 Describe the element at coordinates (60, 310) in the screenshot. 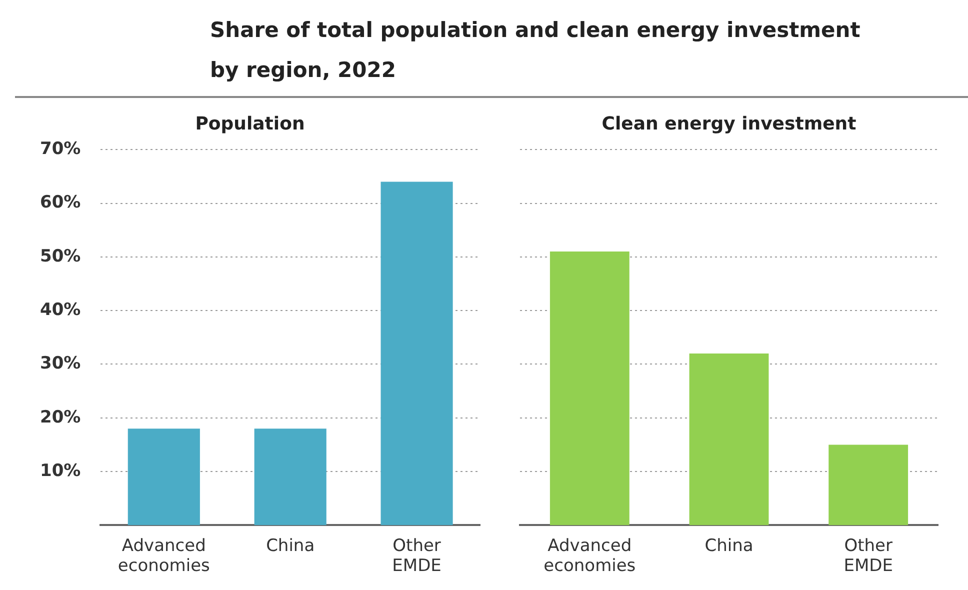

I see `y-tick-label: 40%` at that location.